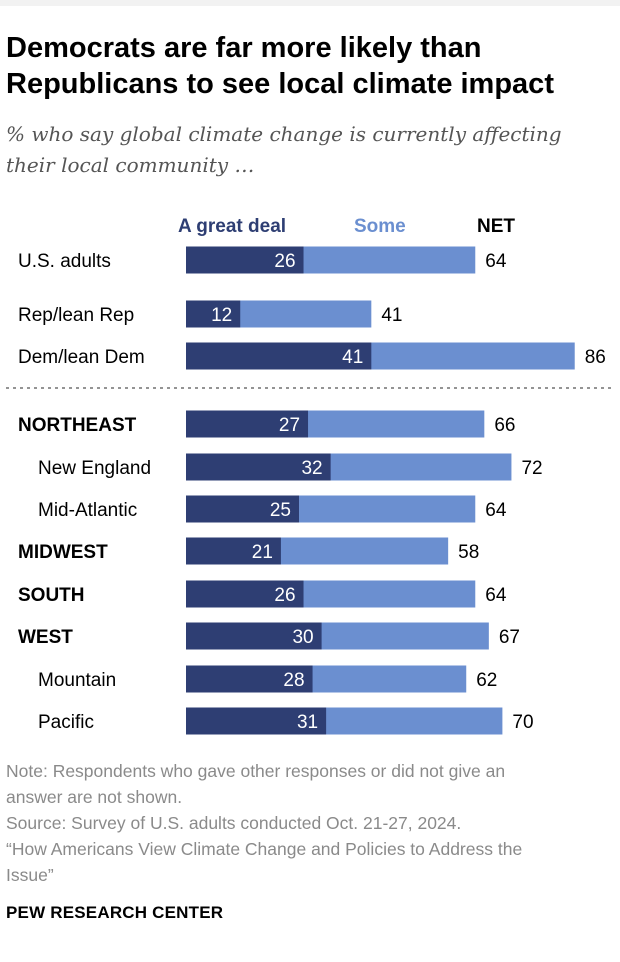 This screenshot has height=962, width=620. I want to click on data-label-great-deal: 27, so click(289, 425).